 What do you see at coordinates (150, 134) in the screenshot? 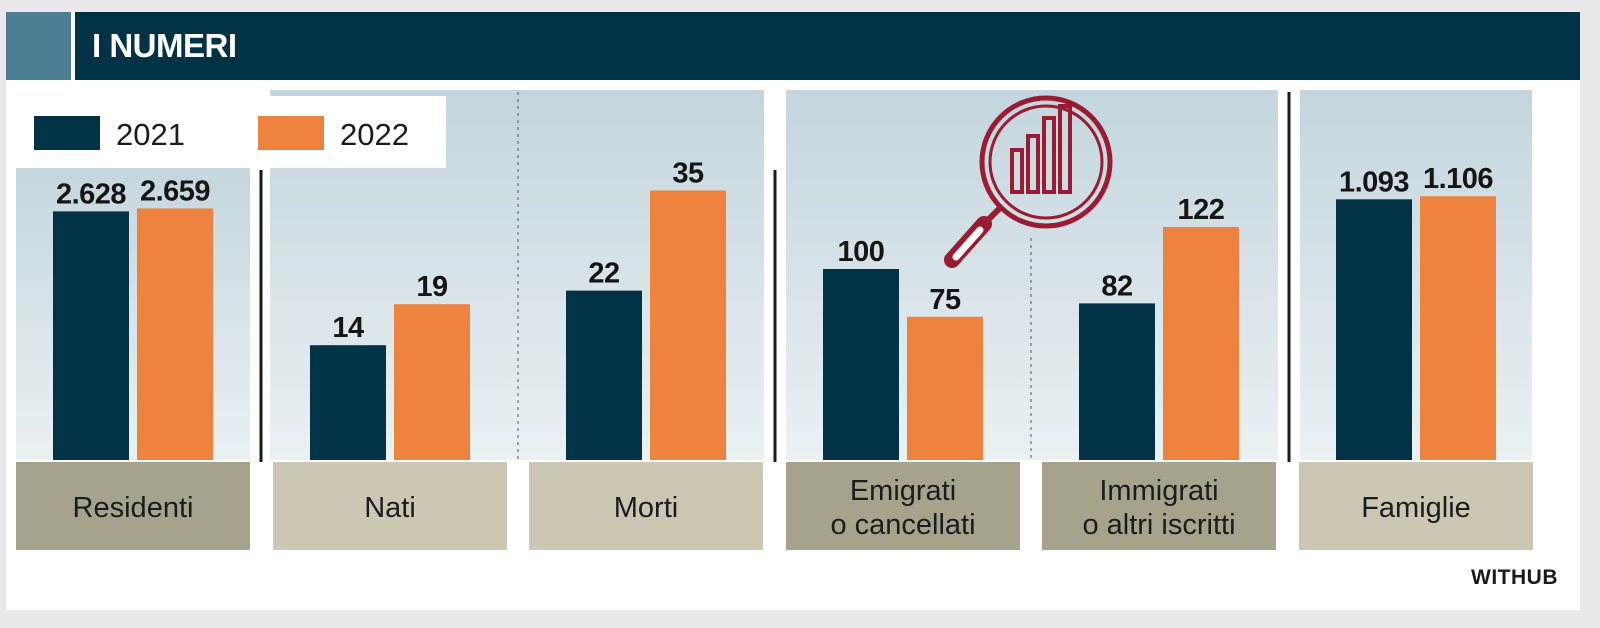
I see `legend-label-2021: 2021` at bounding box center [150, 134].